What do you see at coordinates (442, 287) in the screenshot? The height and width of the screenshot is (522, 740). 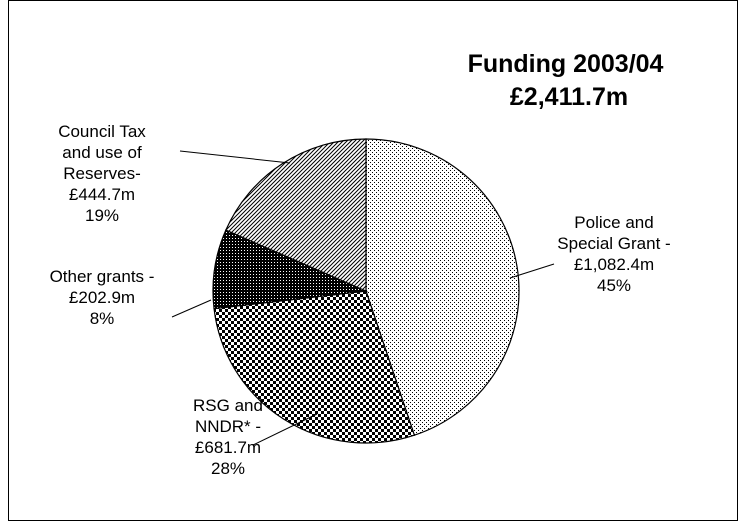 I see `pie-slice-police-and-special-grant` at bounding box center [442, 287].